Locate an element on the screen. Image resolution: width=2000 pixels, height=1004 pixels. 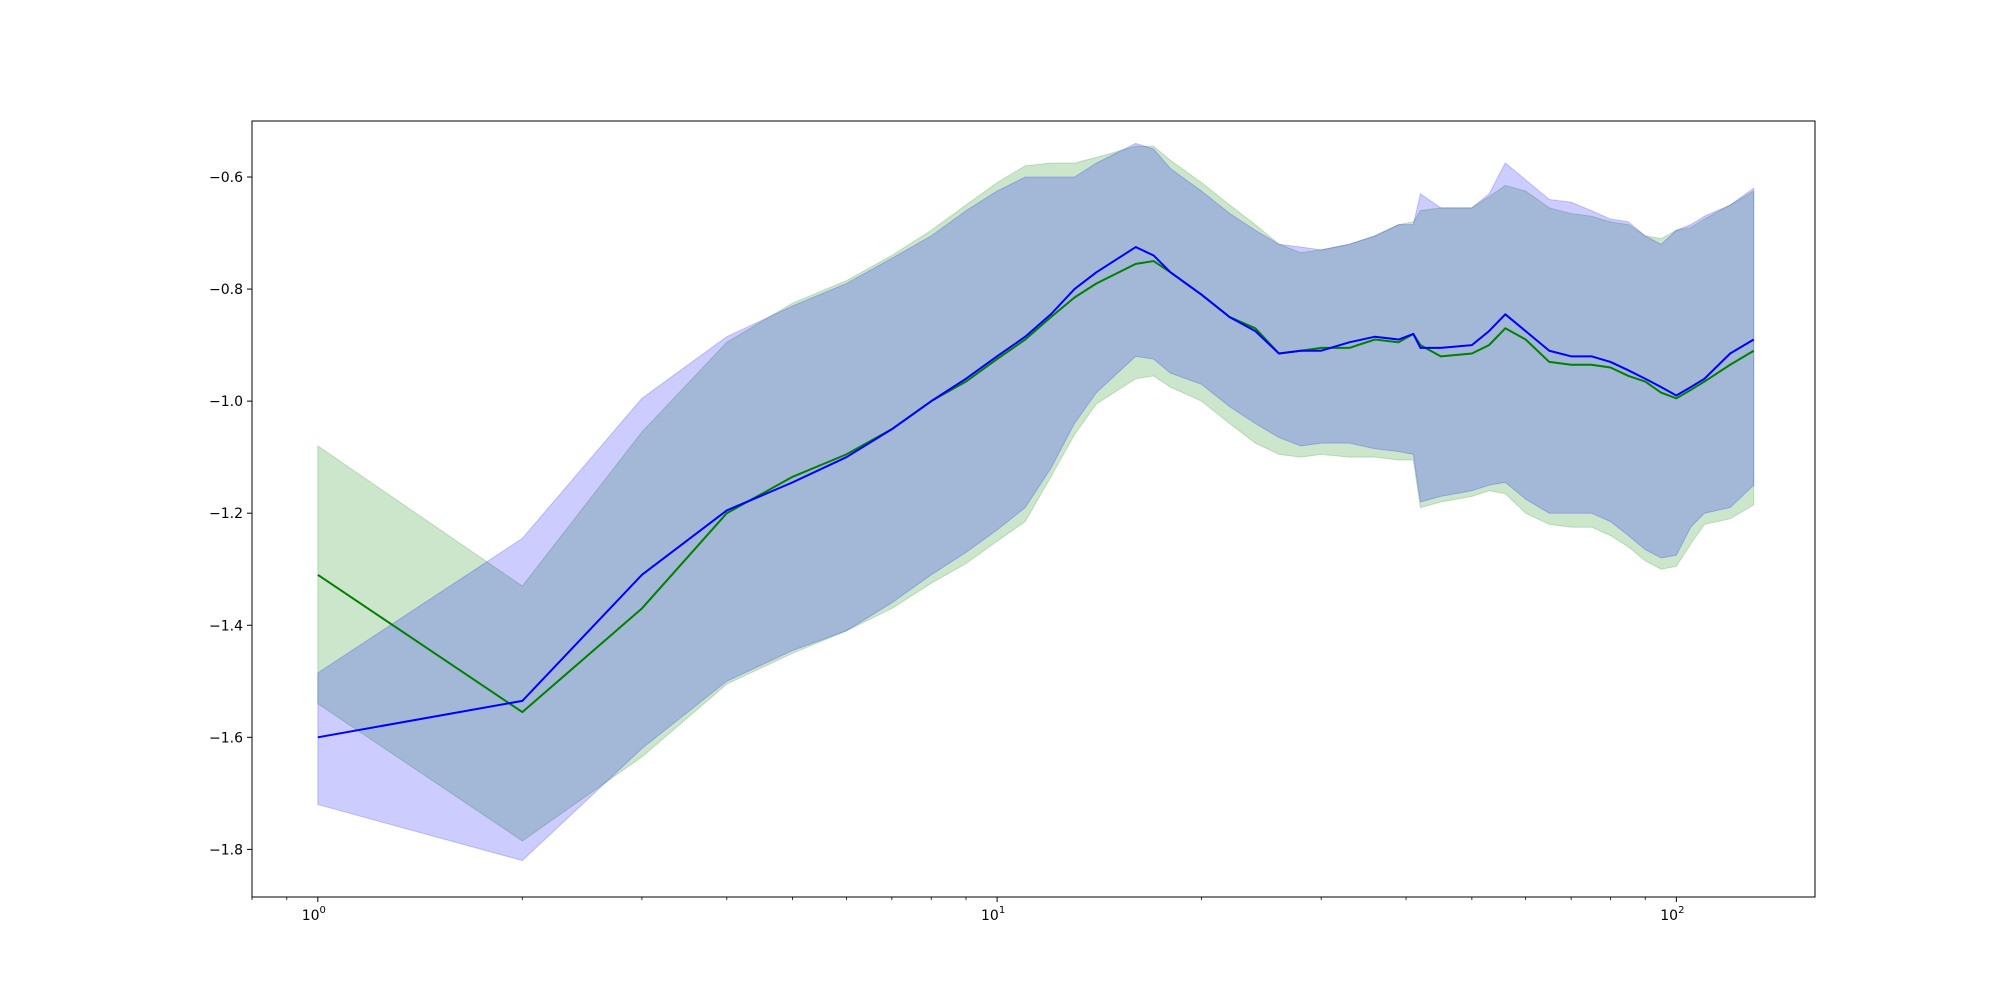
x-tick-label: 10¹ is located at coordinates (993, 914).